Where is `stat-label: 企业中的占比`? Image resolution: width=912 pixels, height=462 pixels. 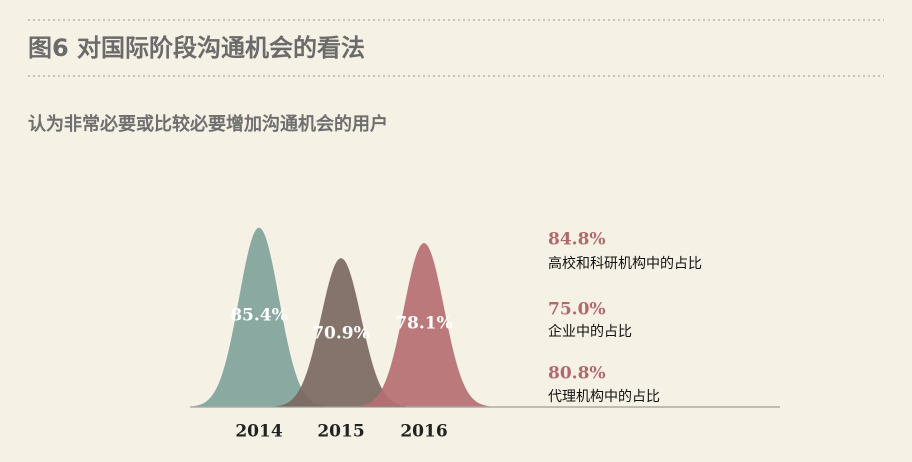 stat-label: 企业中的占比 is located at coordinates (590, 331).